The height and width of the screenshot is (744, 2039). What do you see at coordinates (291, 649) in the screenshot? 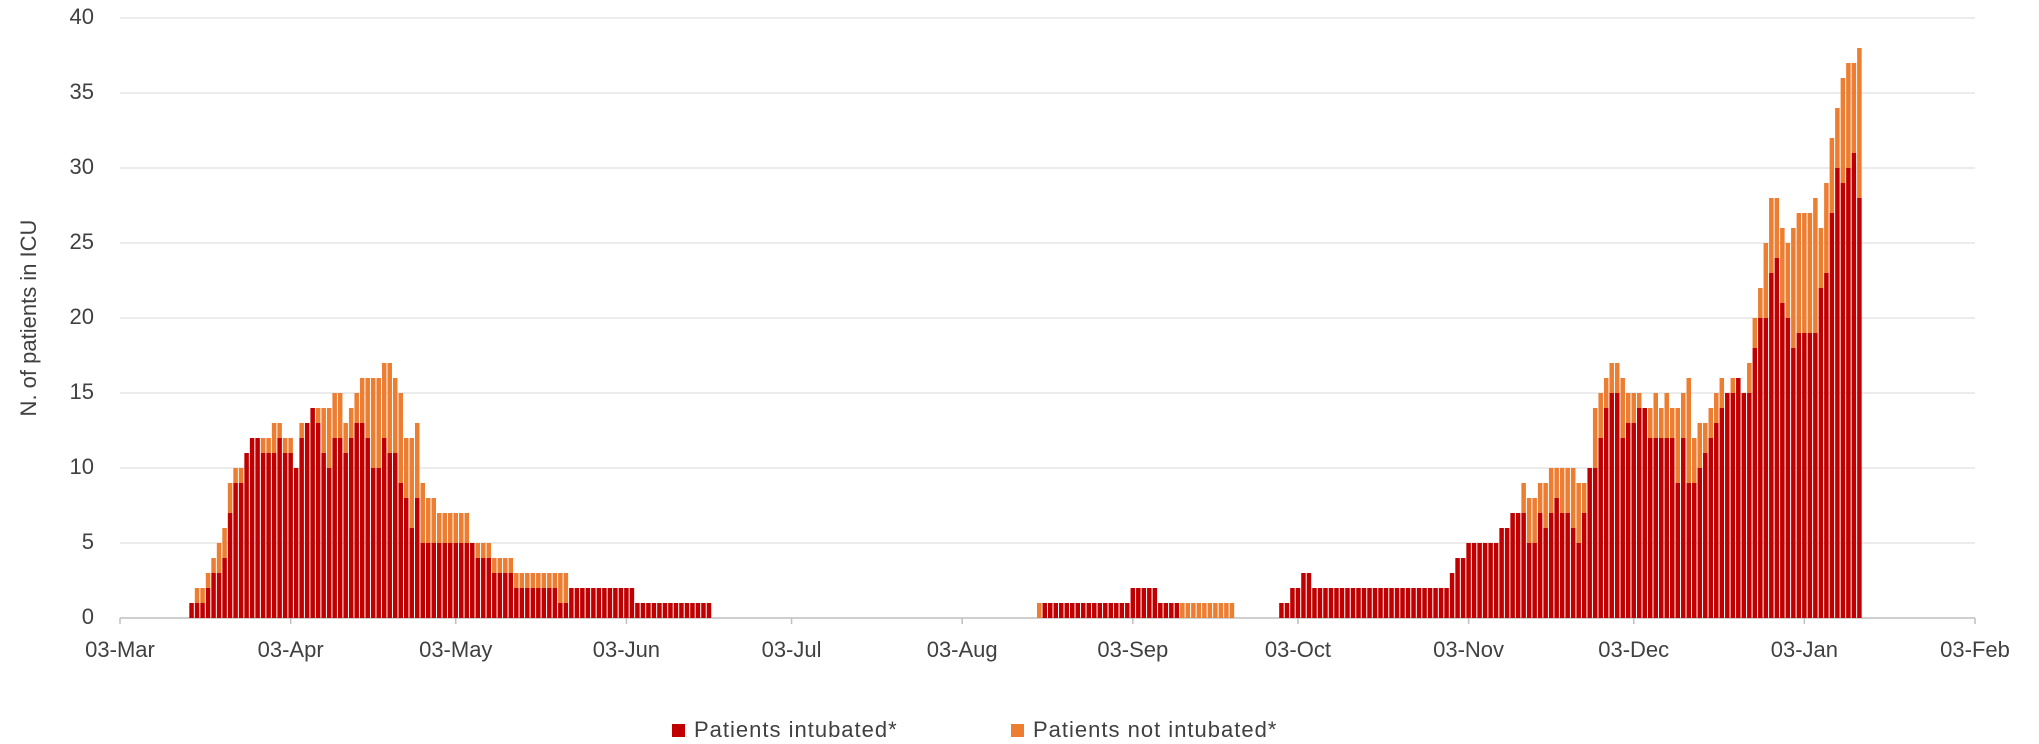
I see `x-tick-label: 03-Apr` at bounding box center [291, 649].